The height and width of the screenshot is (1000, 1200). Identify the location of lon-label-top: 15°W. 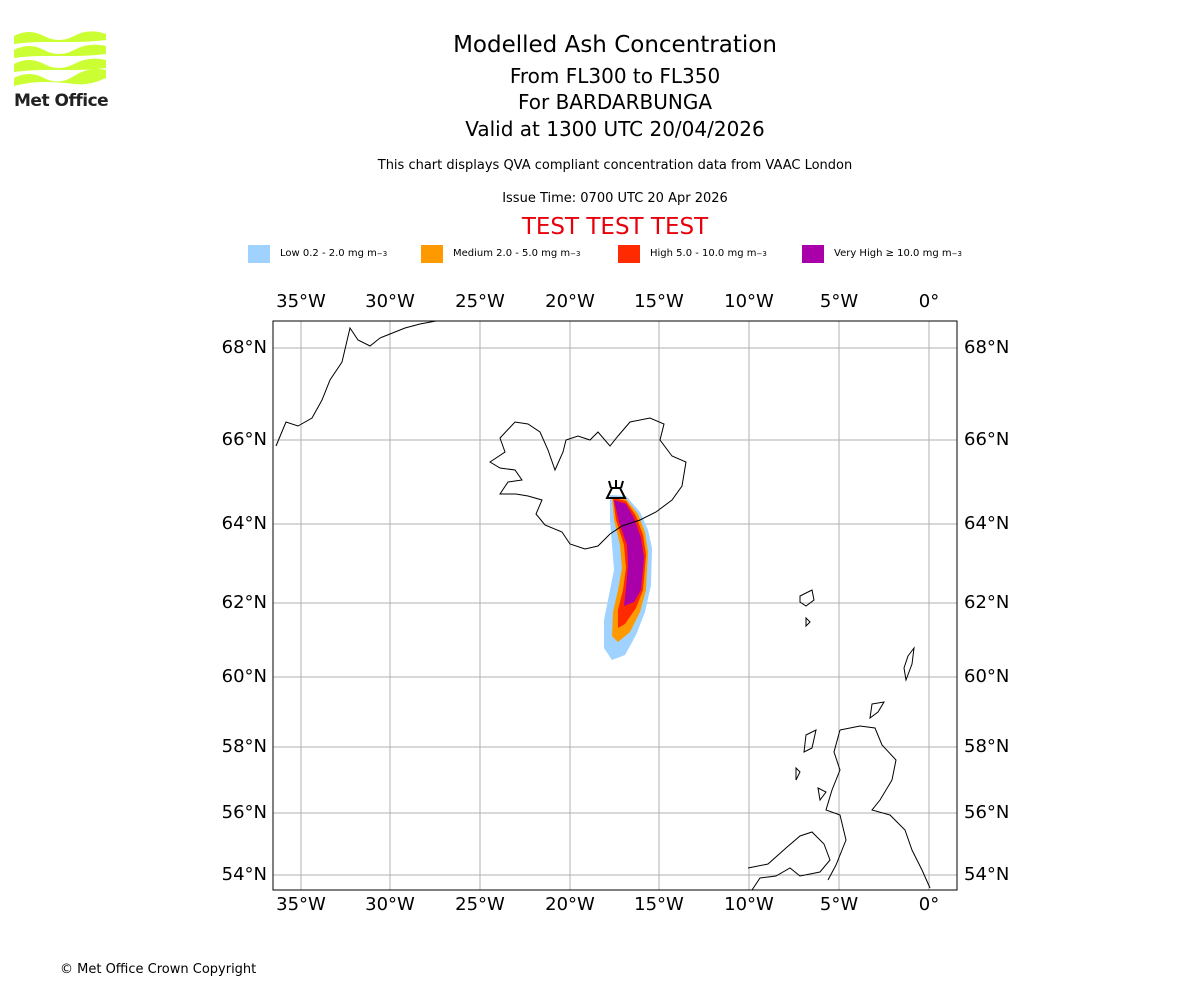
(659, 301).